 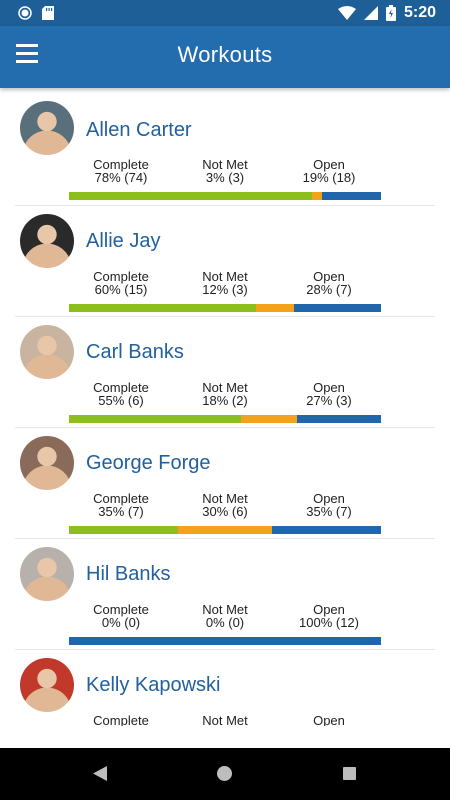 I want to click on complete-value: 78% (74), so click(x=121, y=177).